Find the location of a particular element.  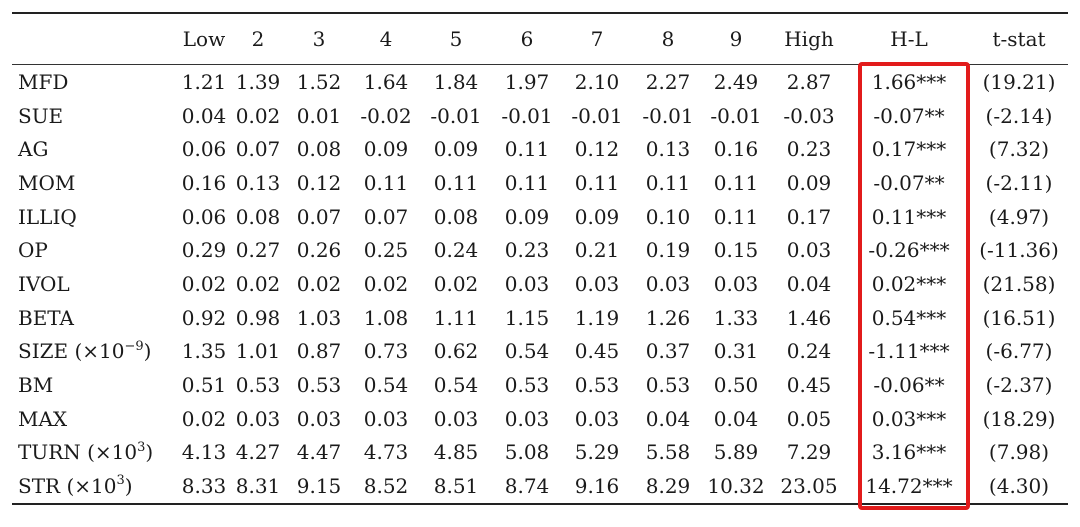

header-cell-low: Low is located at coordinates (204, 39).